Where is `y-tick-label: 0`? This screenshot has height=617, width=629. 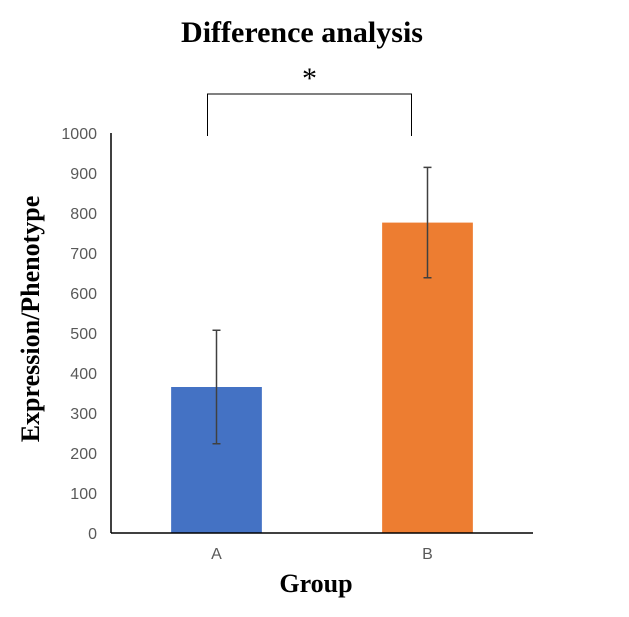
y-tick-label: 0 is located at coordinates (92, 534).